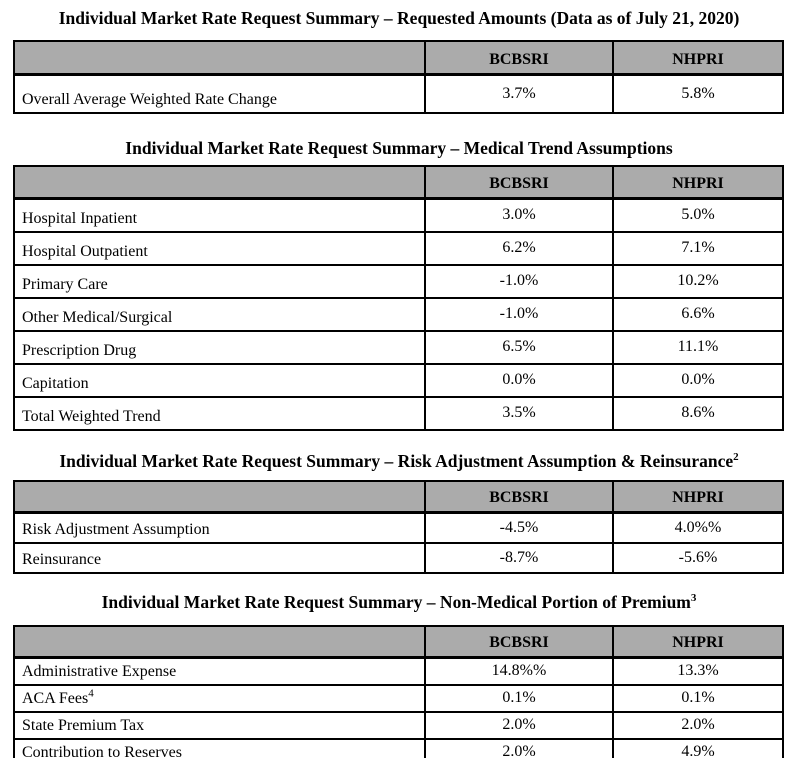 The height and width of the screenshot is (758, 802). What do you see at coordinates (219, 282) in the screenshot?
I see `row-label: Primary Care` at bounding box center [219, 282].